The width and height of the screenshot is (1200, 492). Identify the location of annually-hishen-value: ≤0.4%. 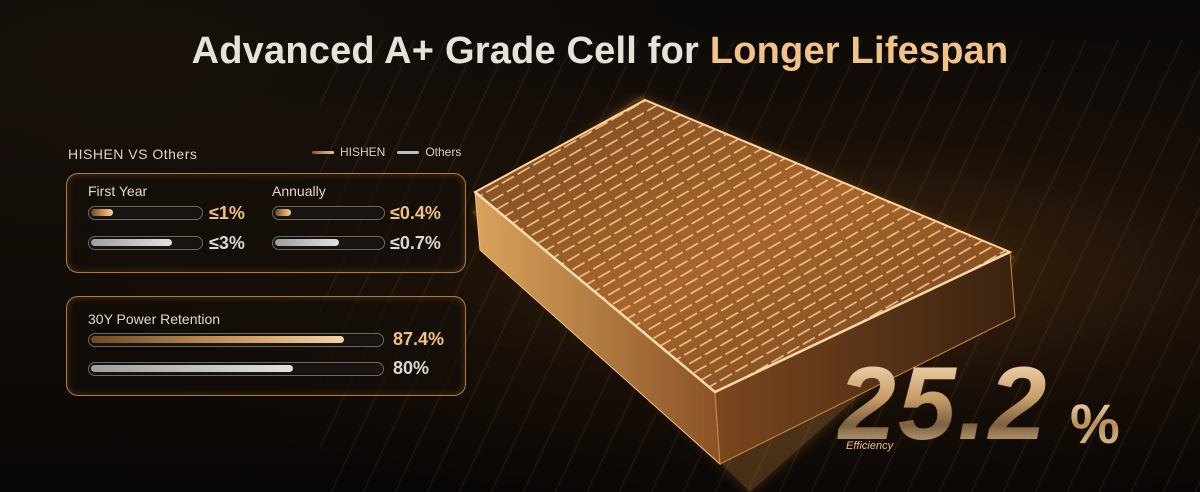
(415, 213).